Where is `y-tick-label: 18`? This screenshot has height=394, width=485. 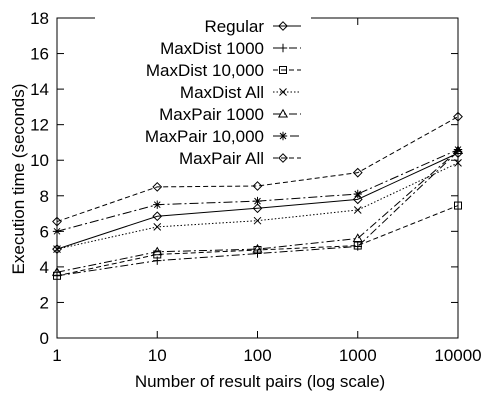
y-tick-label: 18 is located at coordinates (39, 18).